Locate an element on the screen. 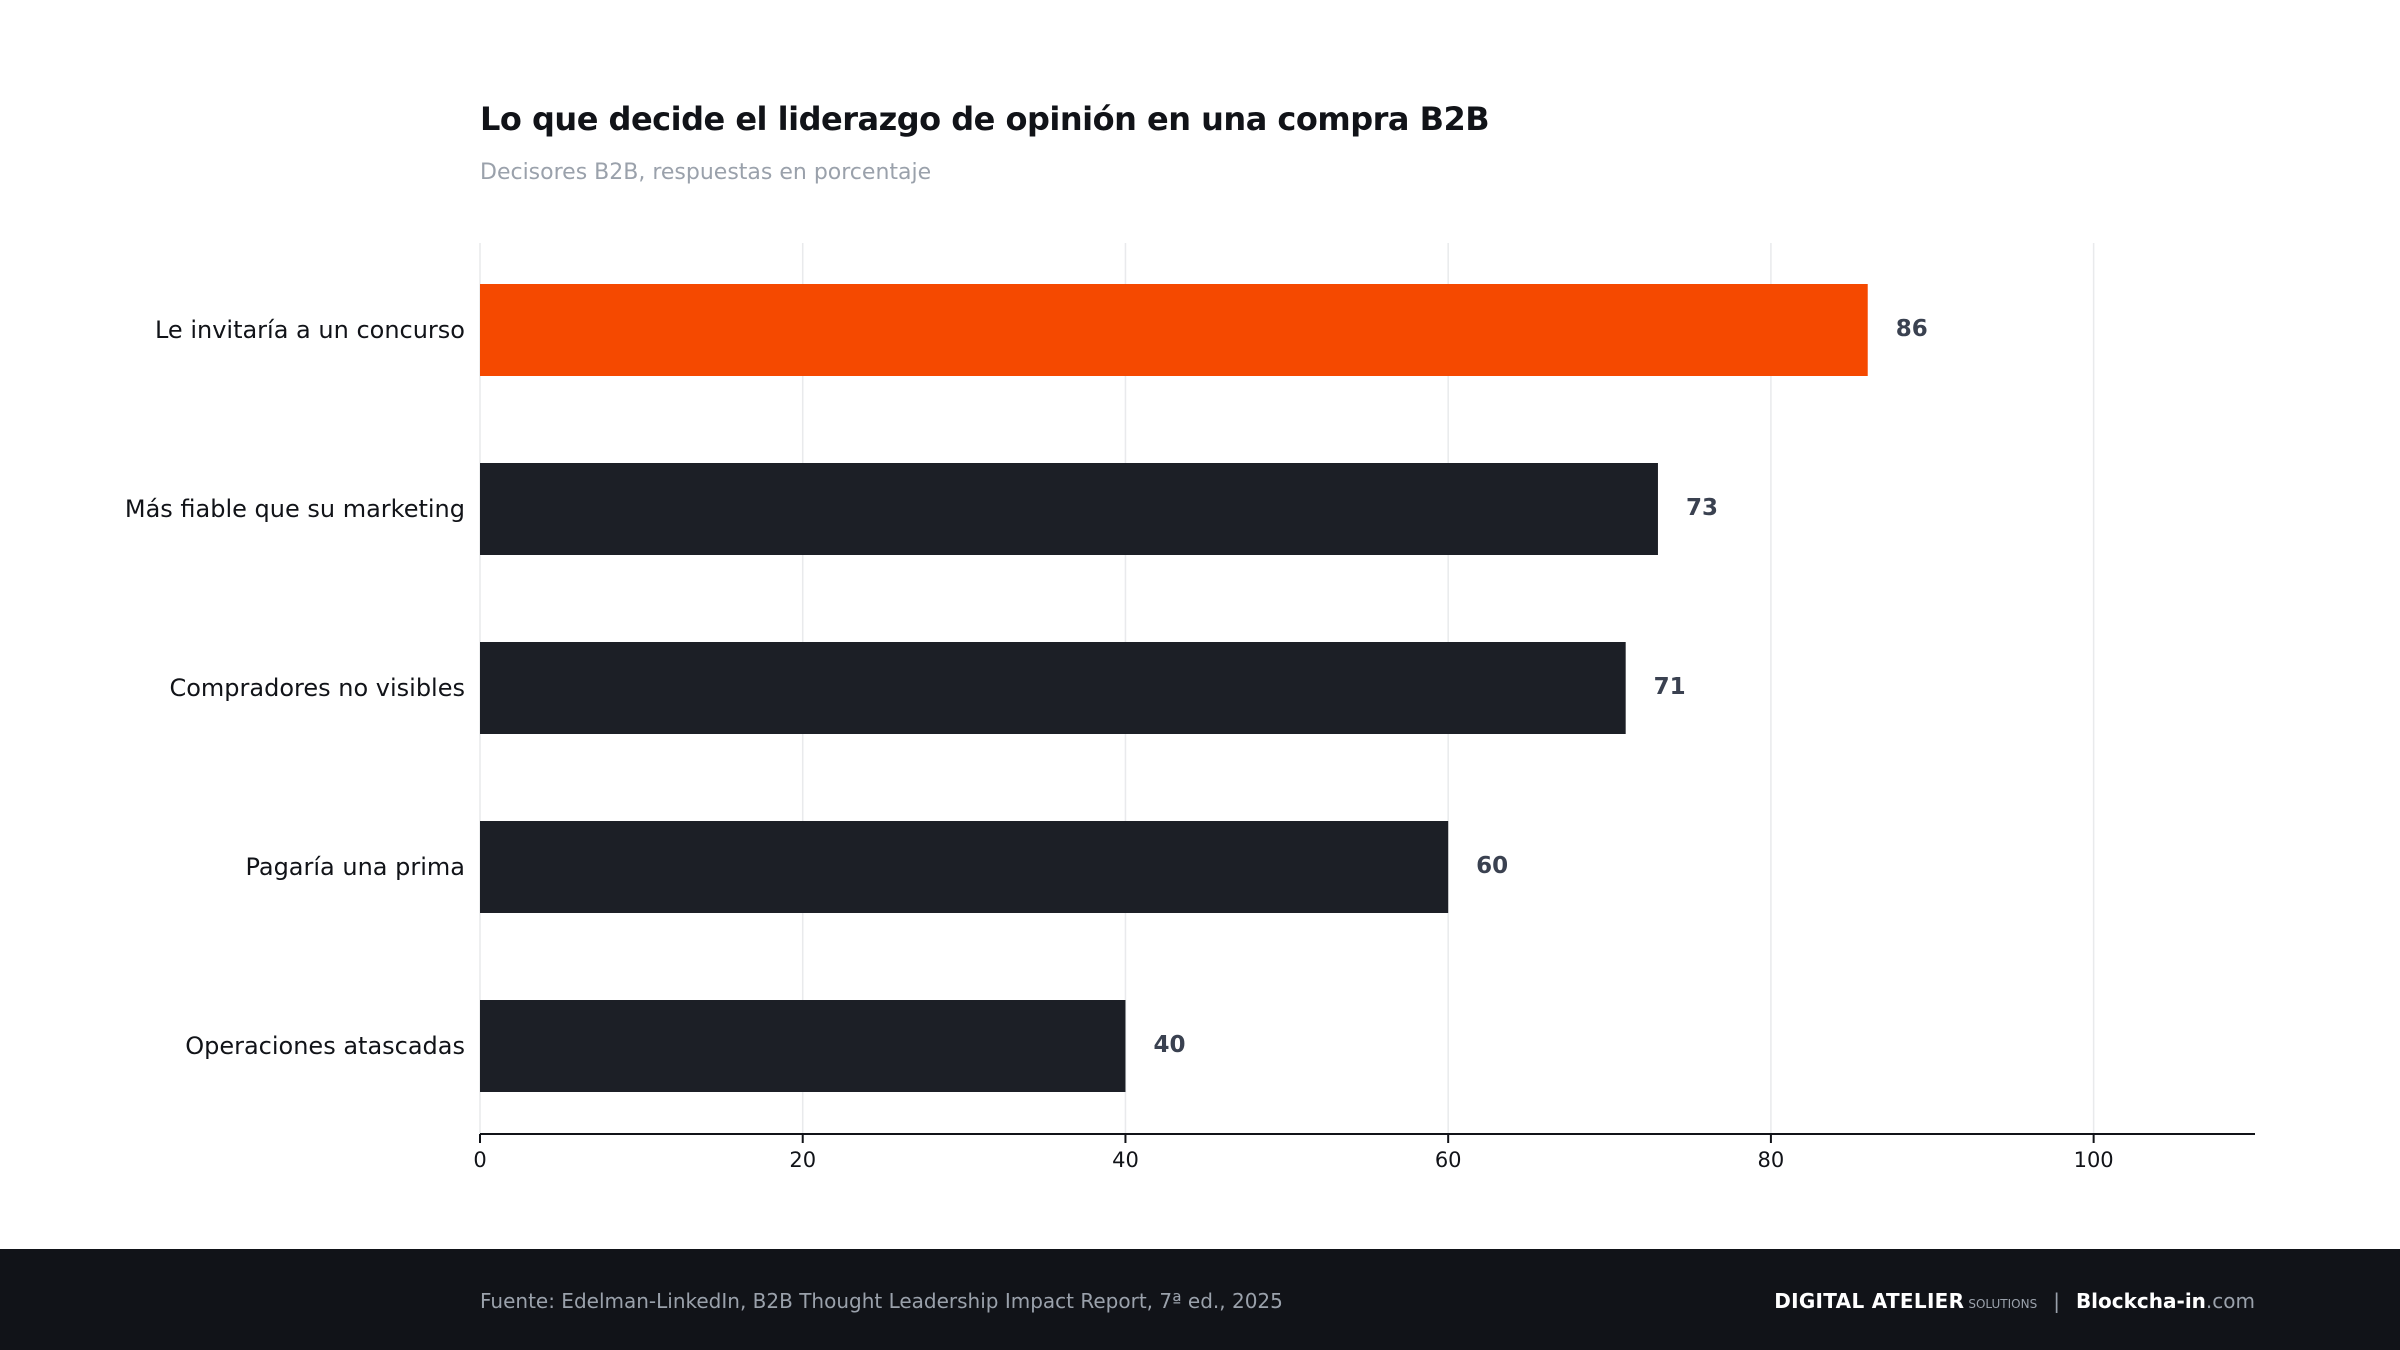 The width and height of the screenshot is (2400, 1350). value-label: 71 is located at coordinates (1670, 687).